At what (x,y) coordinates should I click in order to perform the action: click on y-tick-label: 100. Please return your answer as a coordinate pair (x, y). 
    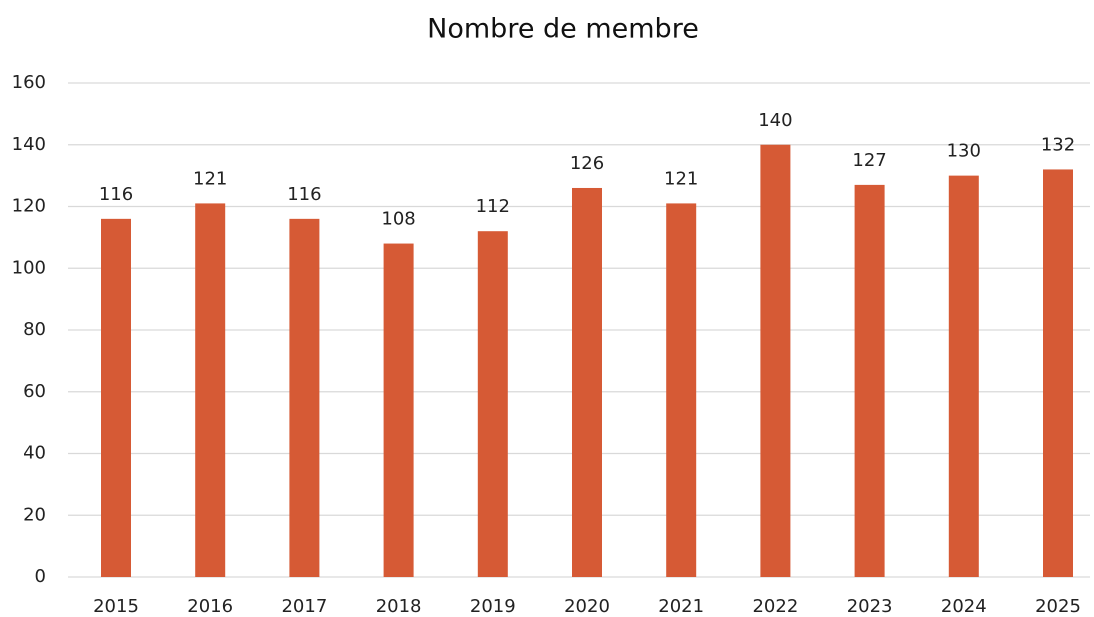
    Looking at the image, I should click on (29, 267).